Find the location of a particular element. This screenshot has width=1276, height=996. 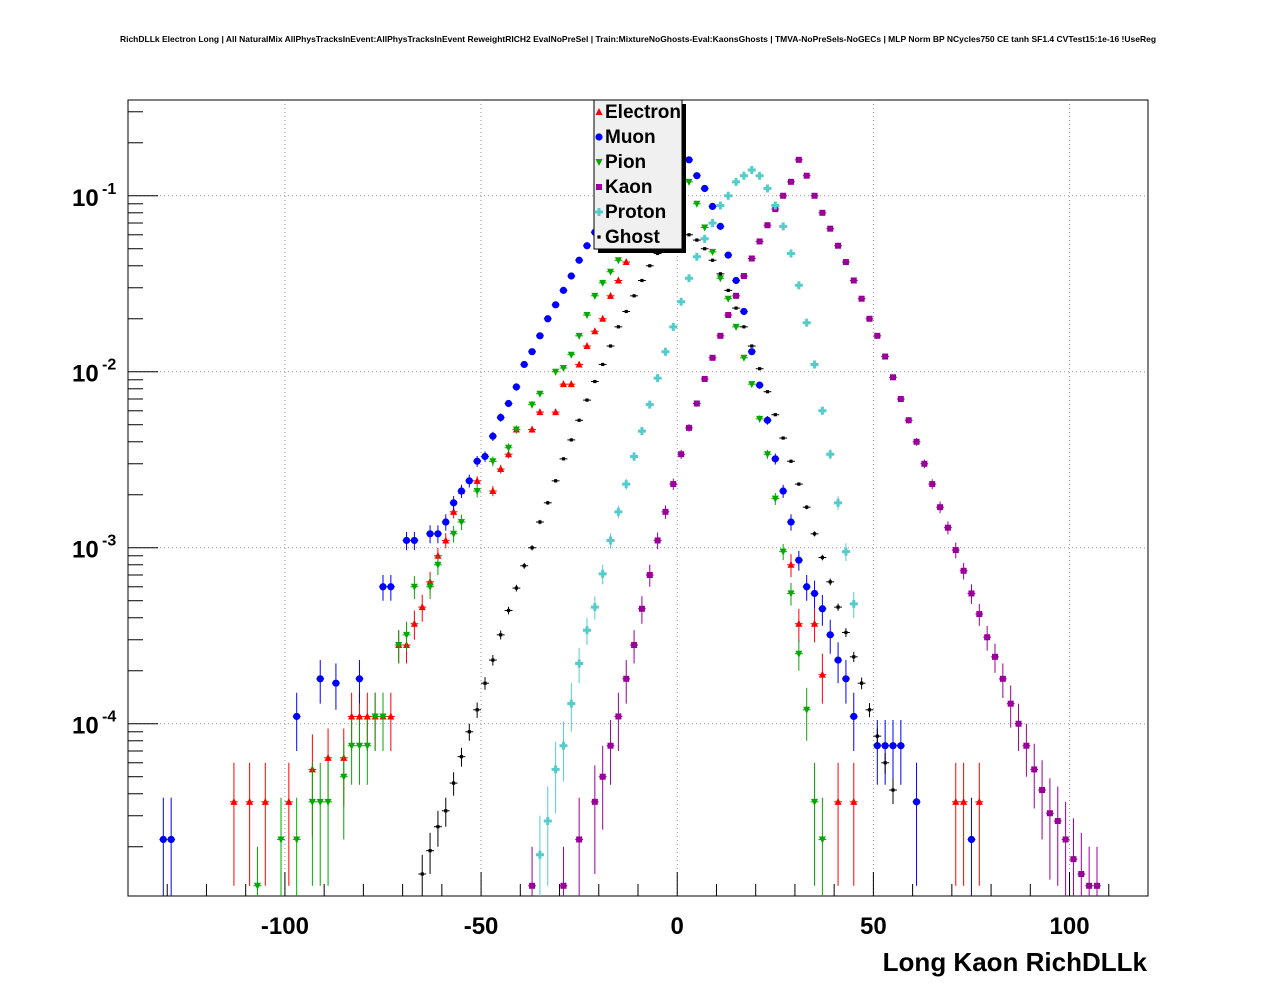

legend-marker is located at coordinates (599, 111).